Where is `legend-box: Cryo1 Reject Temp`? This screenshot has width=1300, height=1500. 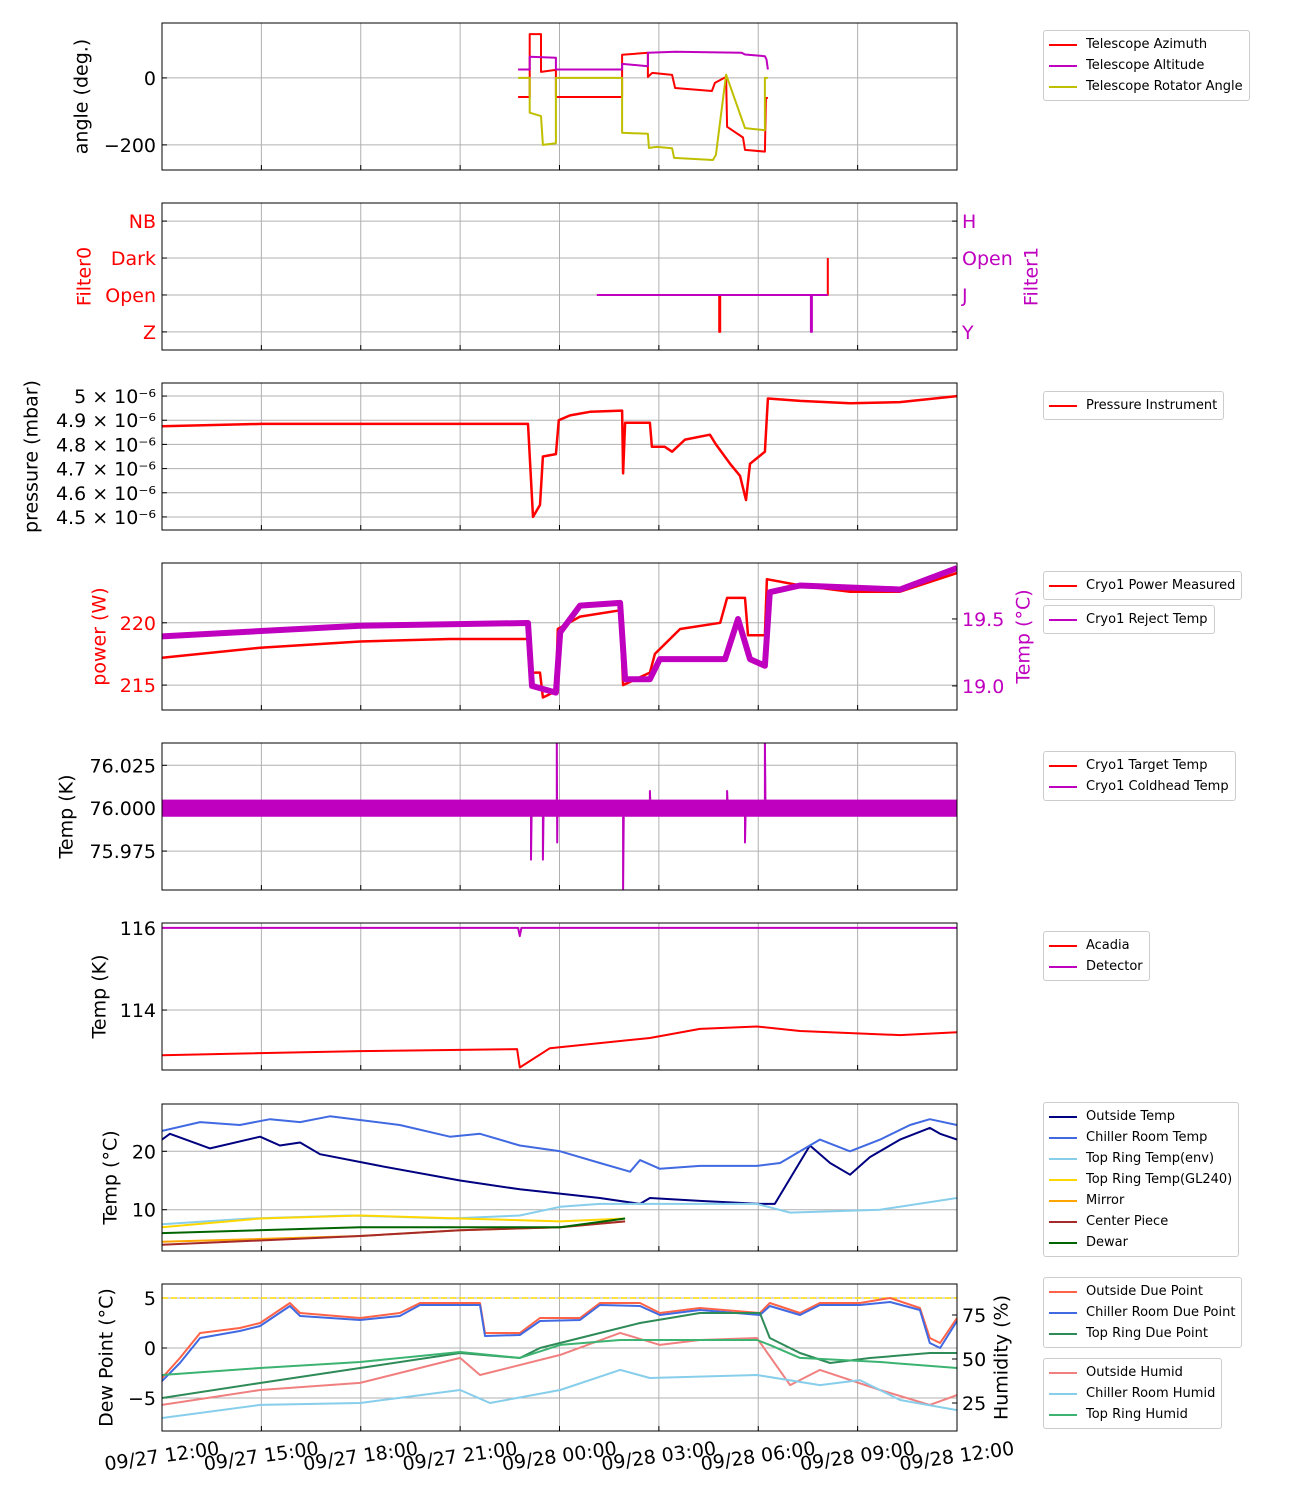
legend-box: Cryo1 Reject Temp is located at coordinates (1129, 619).